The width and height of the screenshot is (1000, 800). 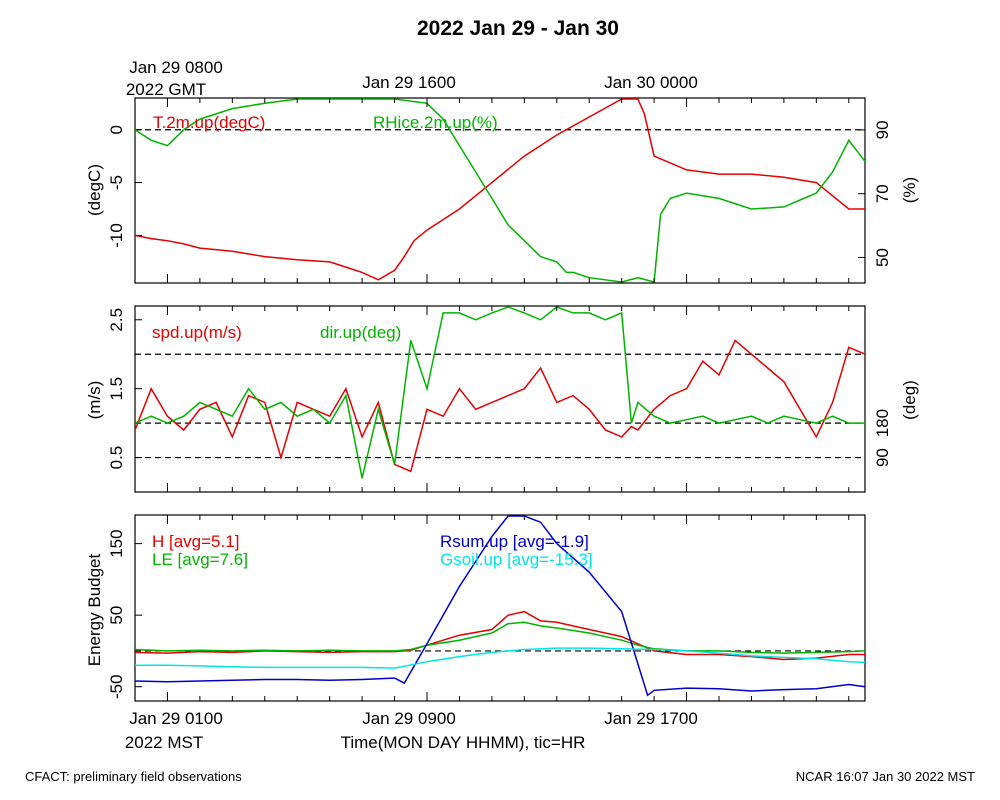 I want to click on y-tick-label: 0, so click(x=116, y=129).